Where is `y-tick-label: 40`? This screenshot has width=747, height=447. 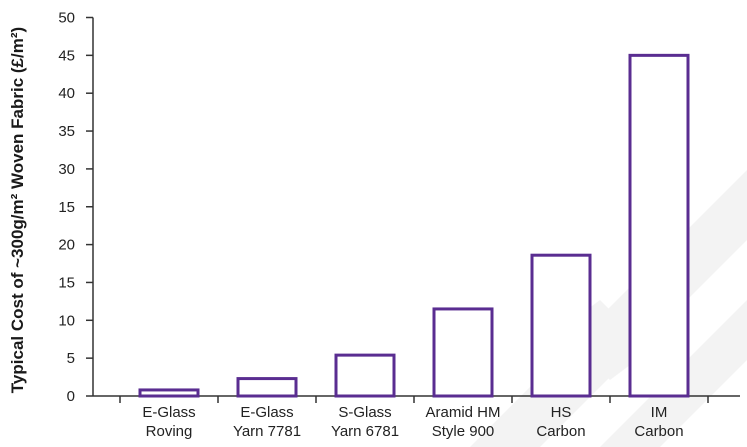 y-tick-label: 40 is located at coordinates (66, 93).